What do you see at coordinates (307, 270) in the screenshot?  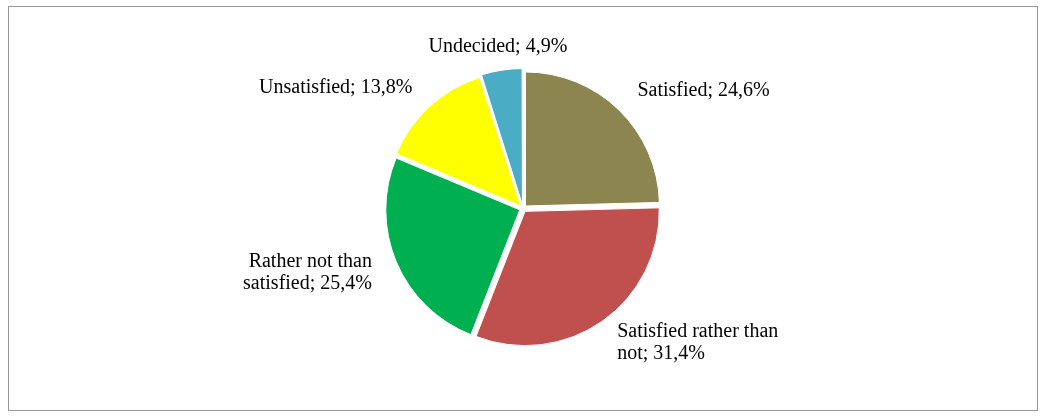 I see `slice-label: Rather not than satisfied; 25,4%` at bounding box center [307, 270].